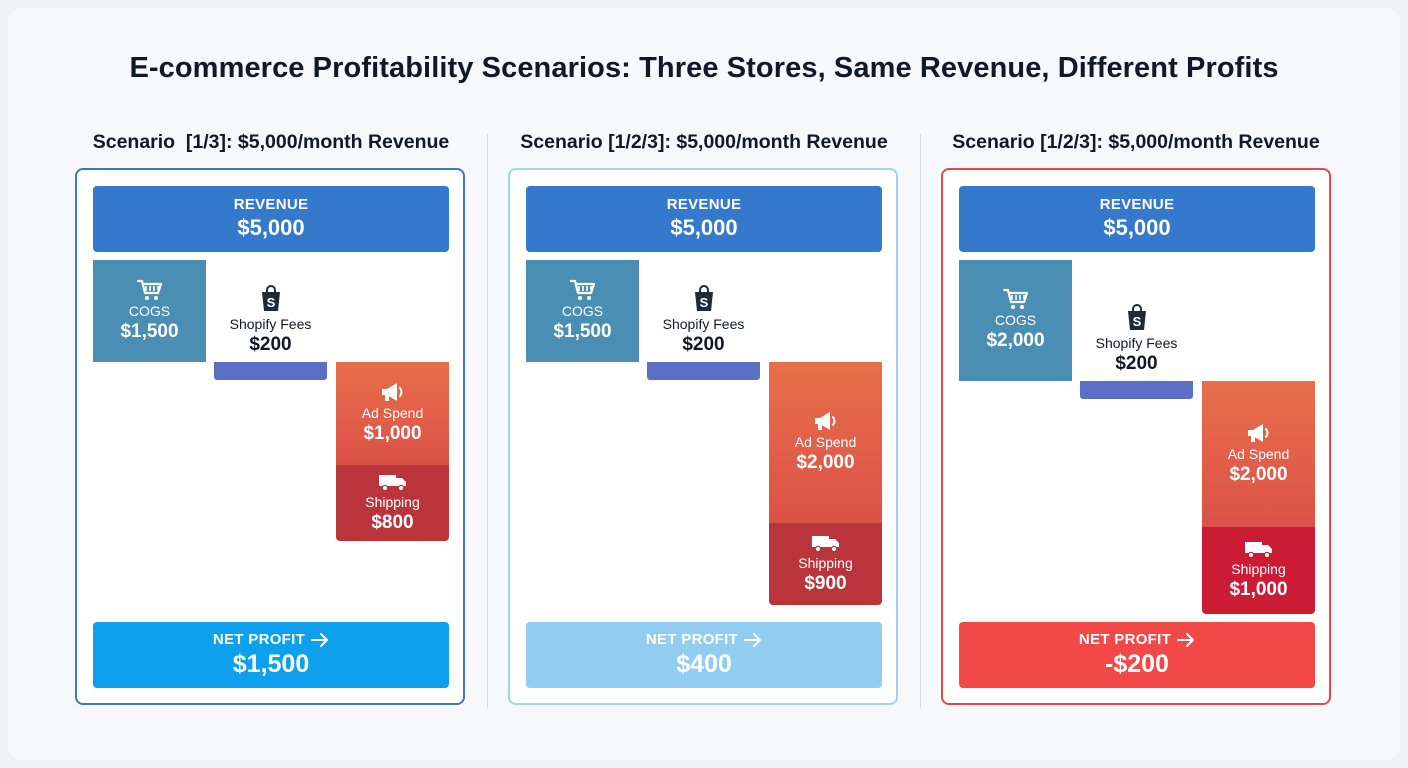 Image resolution: width=1408 pixels, height=768 pixels. I want to click on cogs-value: $2,000, so click(1015, 340).